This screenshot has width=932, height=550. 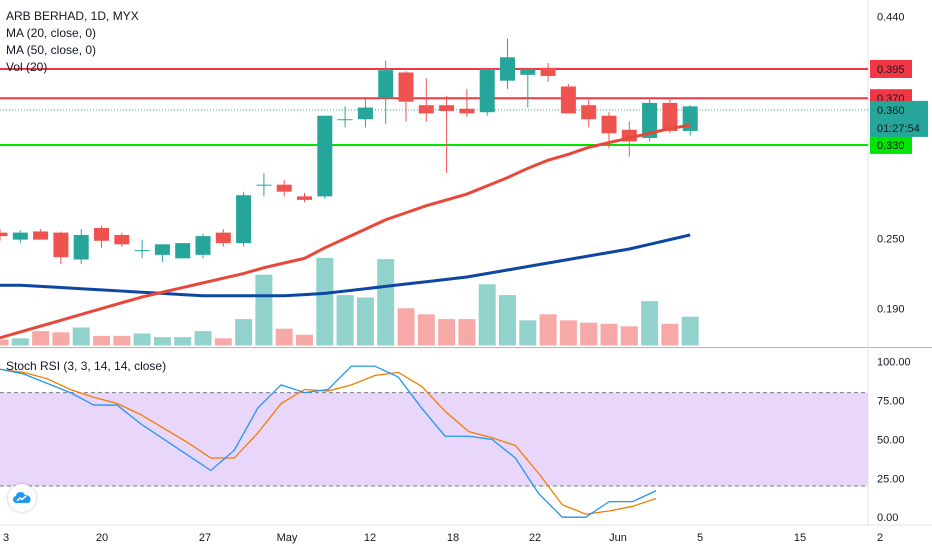 What do you see at coordinates (891, 239) in the screenshot?
I see `price-tick-label: 0.250` at bounding box center [891, 239].